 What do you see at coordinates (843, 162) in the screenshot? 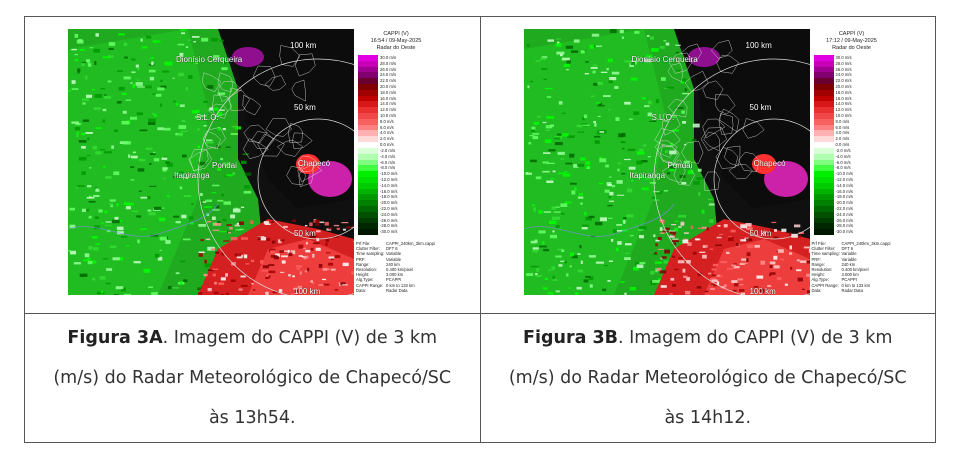
I see `velocity-legend-label: -6.0 m/s` at bounding box center [843, 162].